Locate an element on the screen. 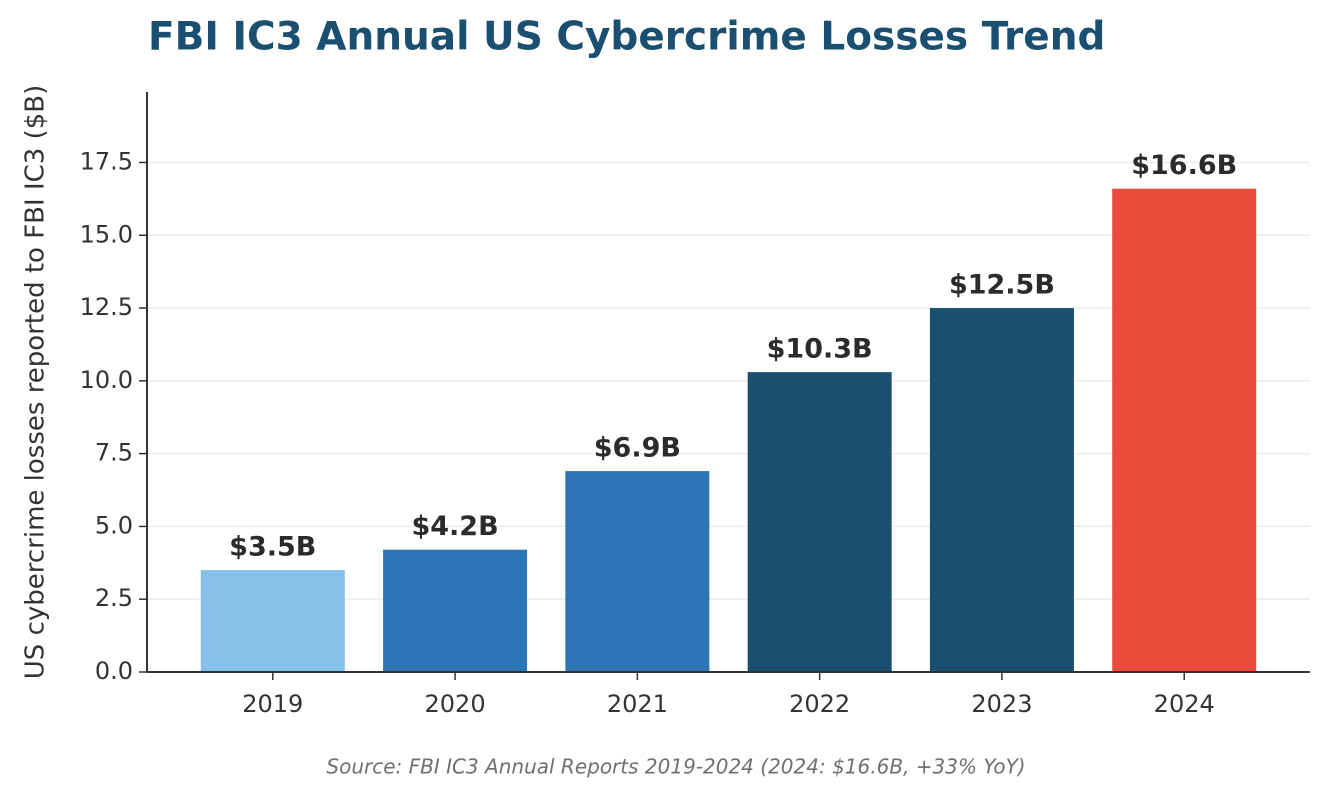 This screenshot has width=1331, height=800. y-tick-label: 0.0 is located at coordinates (114, 671).